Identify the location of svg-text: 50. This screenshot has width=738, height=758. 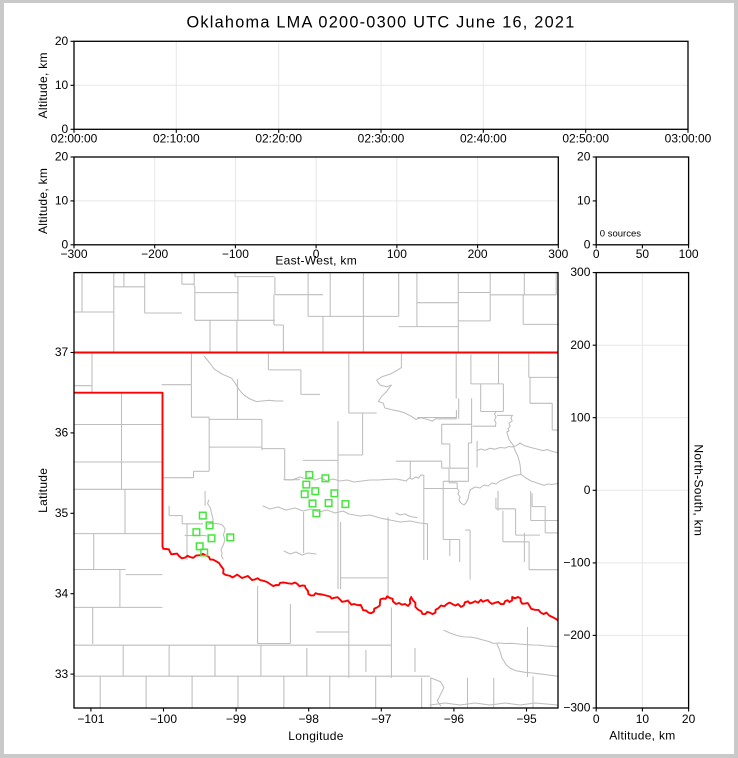
(643, 254).